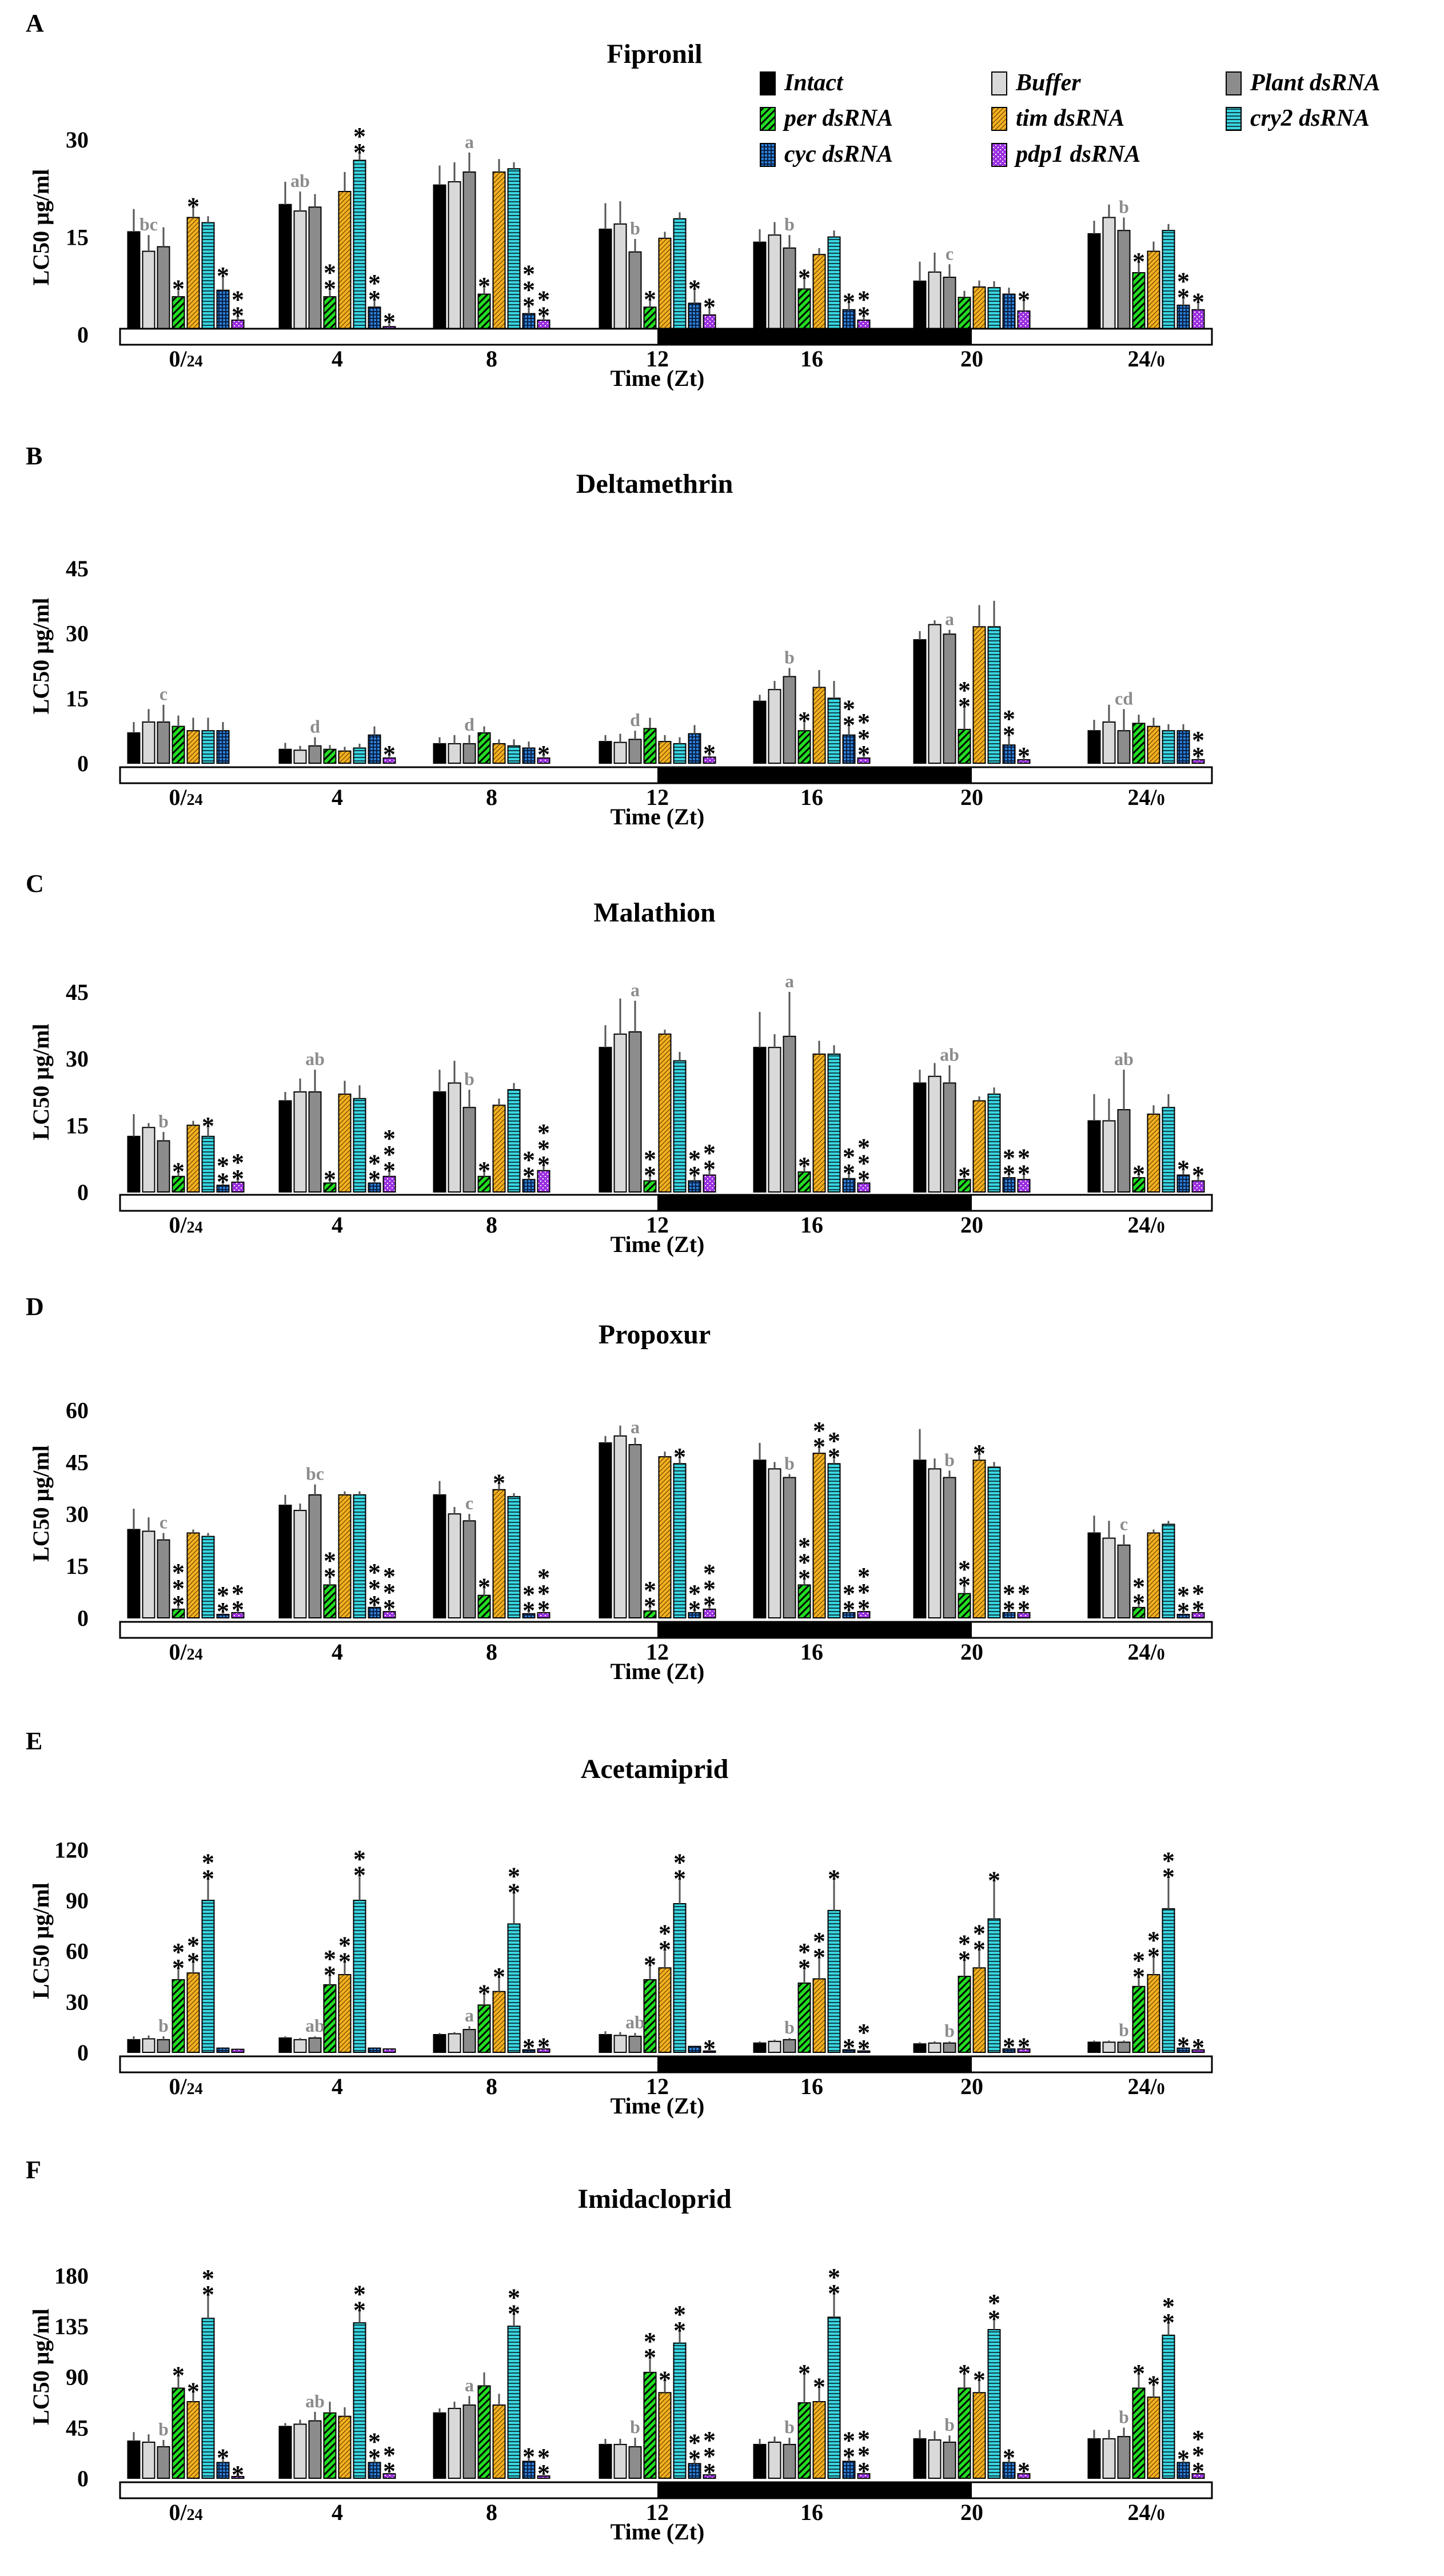 The image size is (1444, 2576). I want to click on y-axis-label: LC50 μg/ml, so click(41, 227).